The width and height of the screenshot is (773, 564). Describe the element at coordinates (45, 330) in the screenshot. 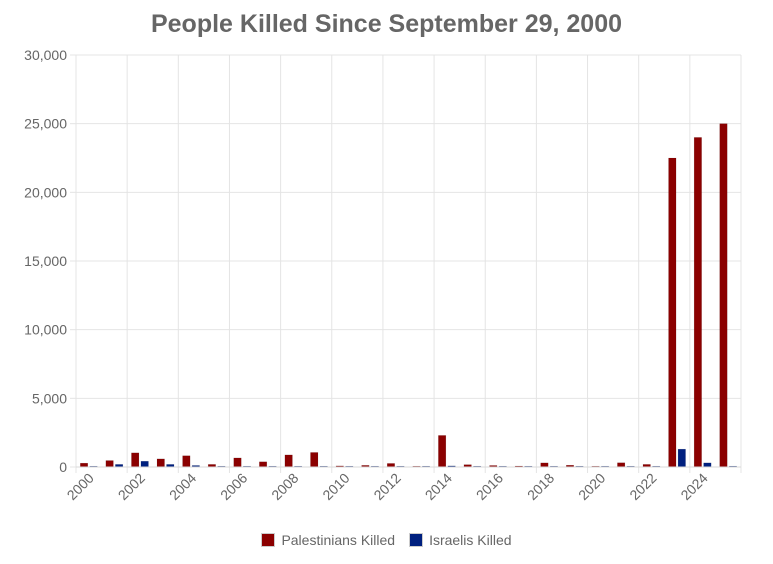

I see `y-tick-label: 10,000` at that location.